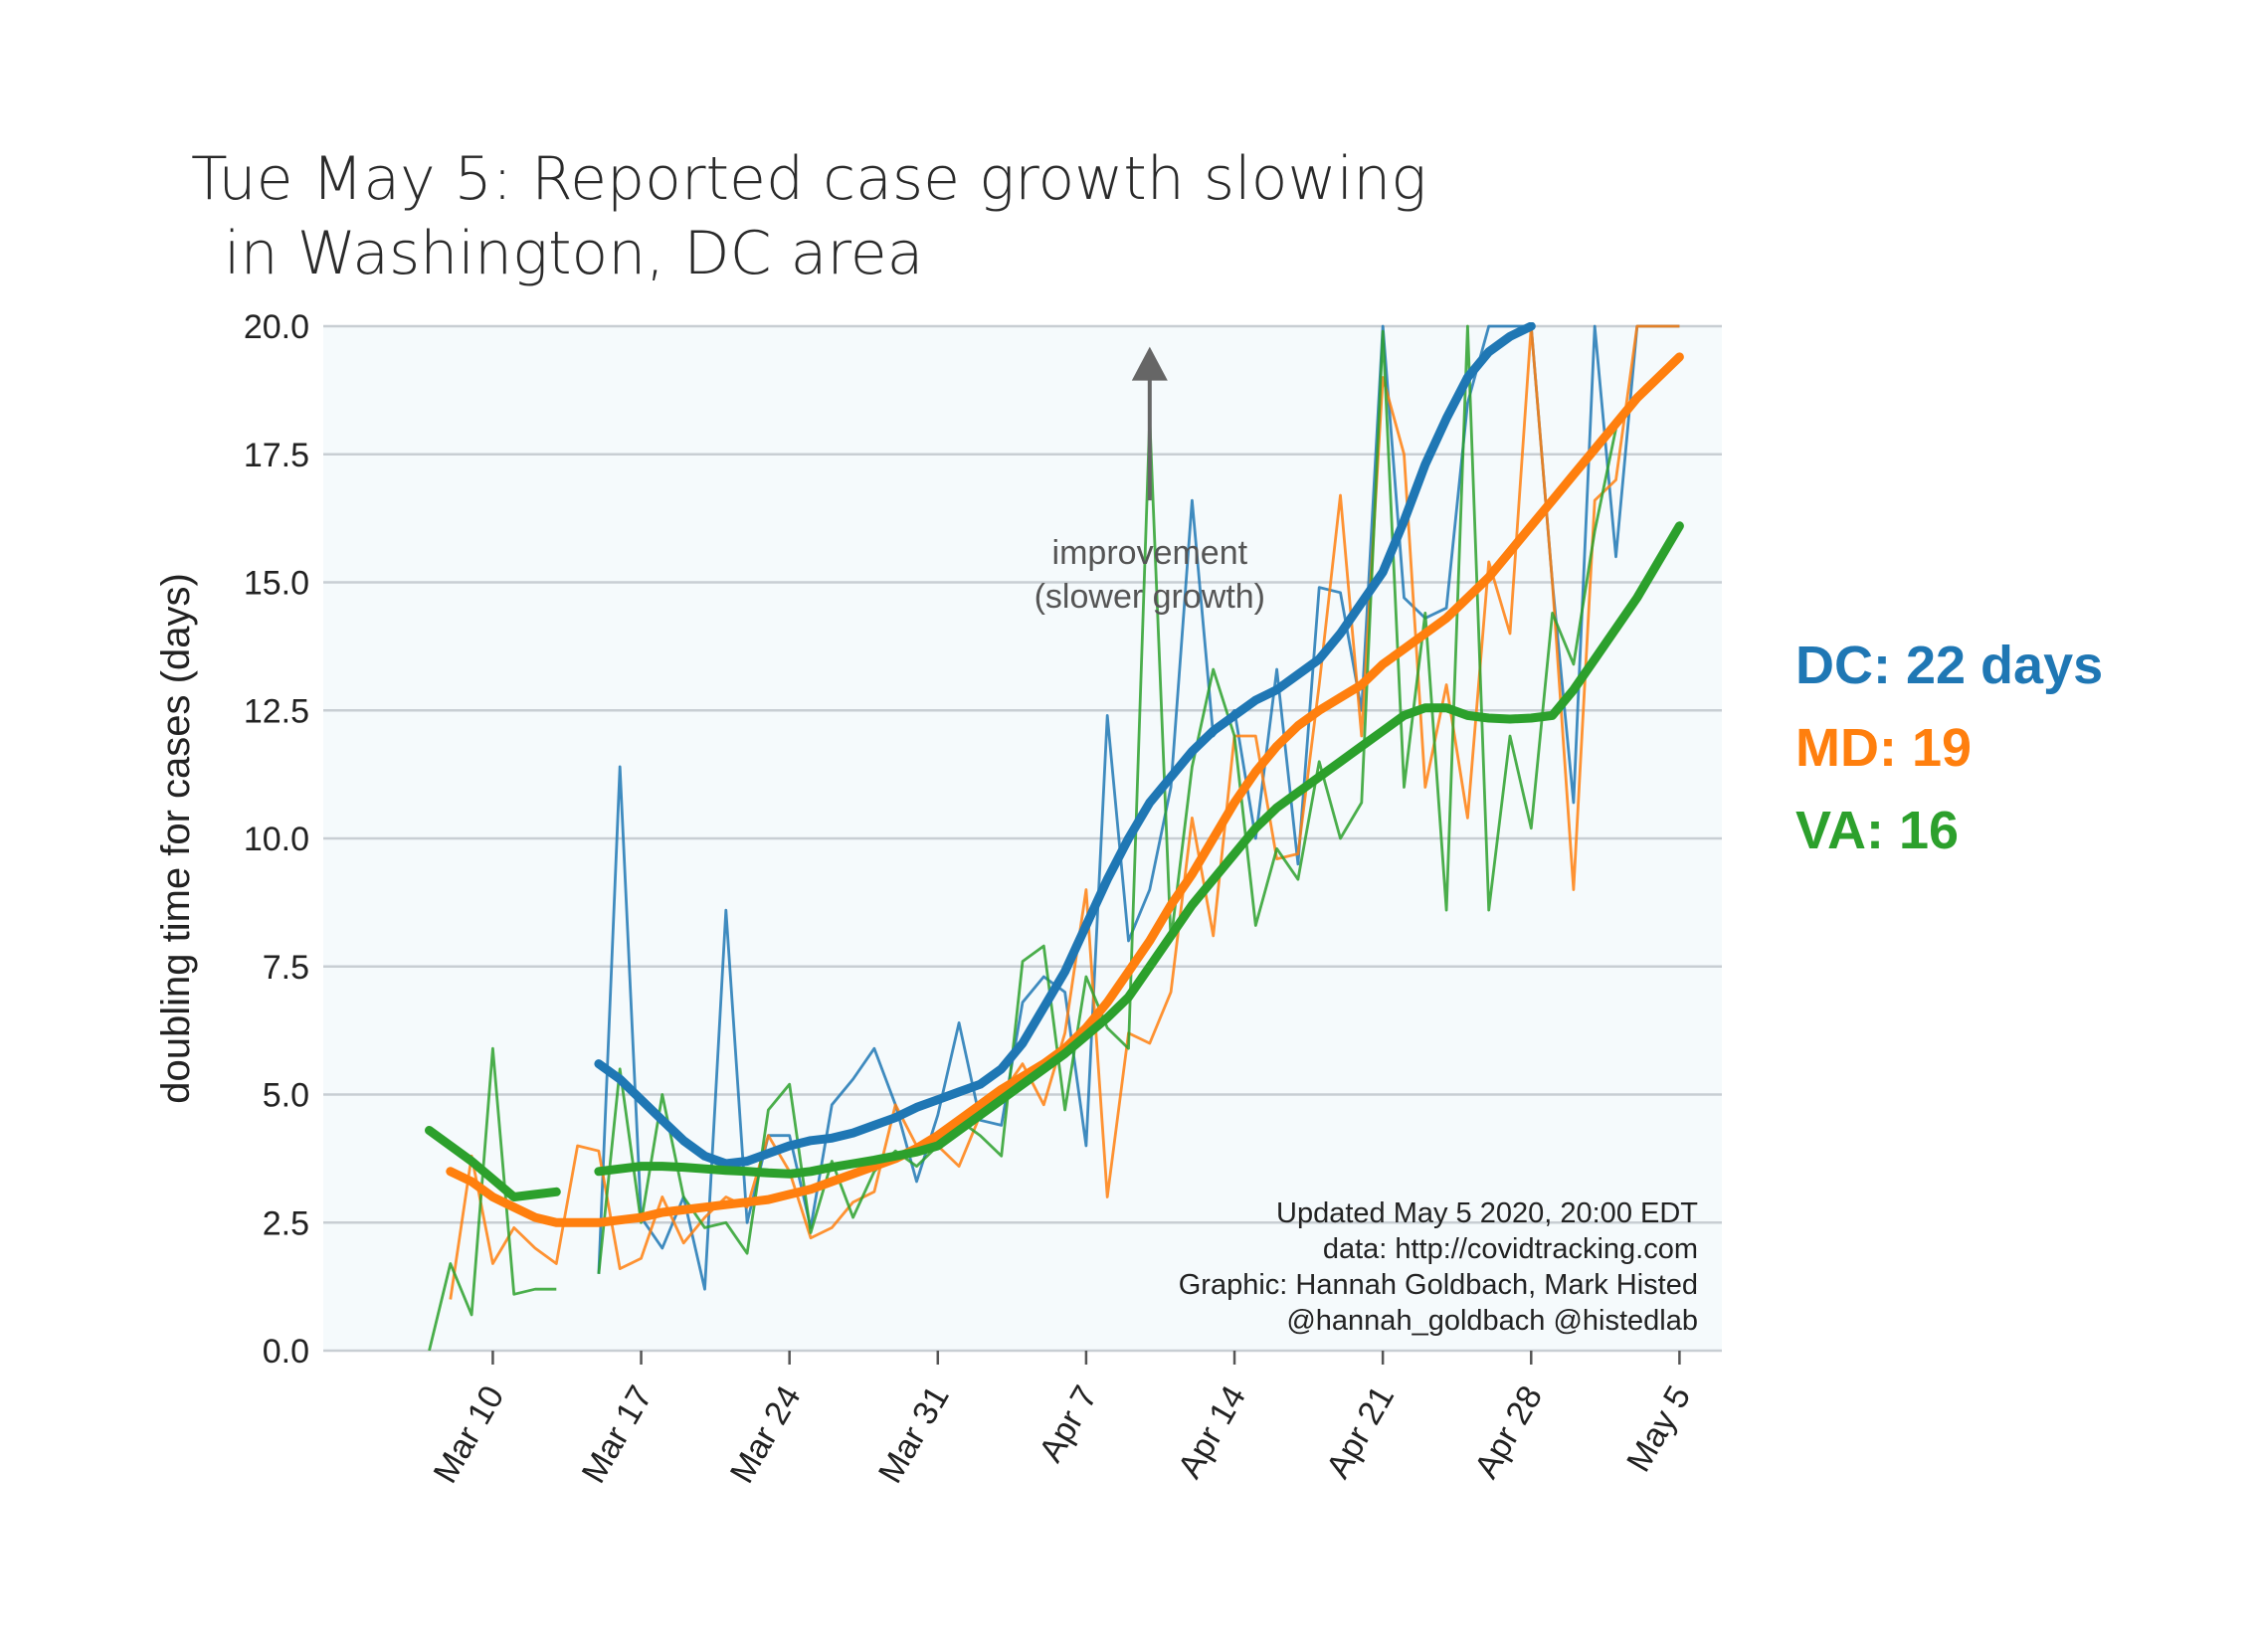 This screenshot has width=2261, height=1652. What do you see at coordinates (808, 179) in the screenshot?
I see `chart-title-line-1: Tue May 5: Reported case growth slowing` at bounding box center [808, 179].